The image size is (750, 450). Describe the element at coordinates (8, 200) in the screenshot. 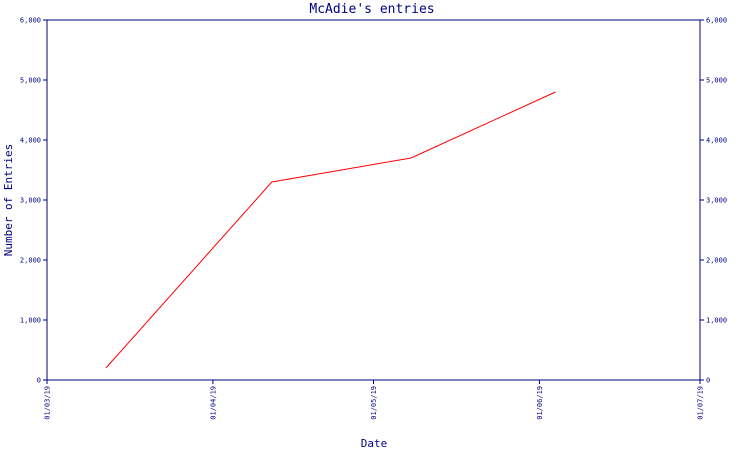

I see `y-axis-label: Number of Entries` at that location.